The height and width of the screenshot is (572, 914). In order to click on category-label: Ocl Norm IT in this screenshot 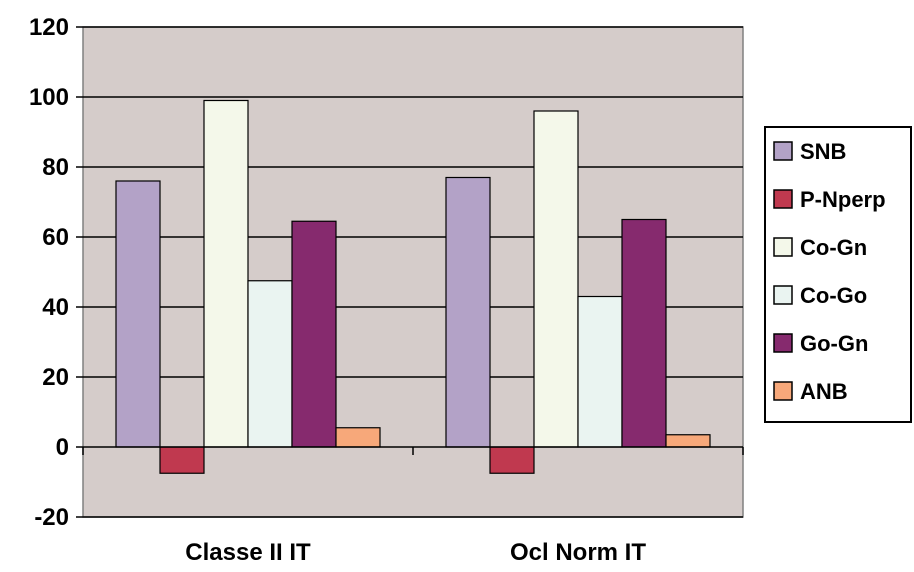, I will do `click(578, 552)`.